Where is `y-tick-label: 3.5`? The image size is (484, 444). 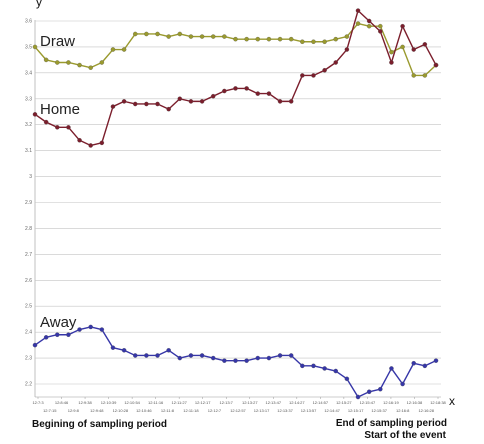 y-tick-label: 3.5 is located at coordinates (28, 47).